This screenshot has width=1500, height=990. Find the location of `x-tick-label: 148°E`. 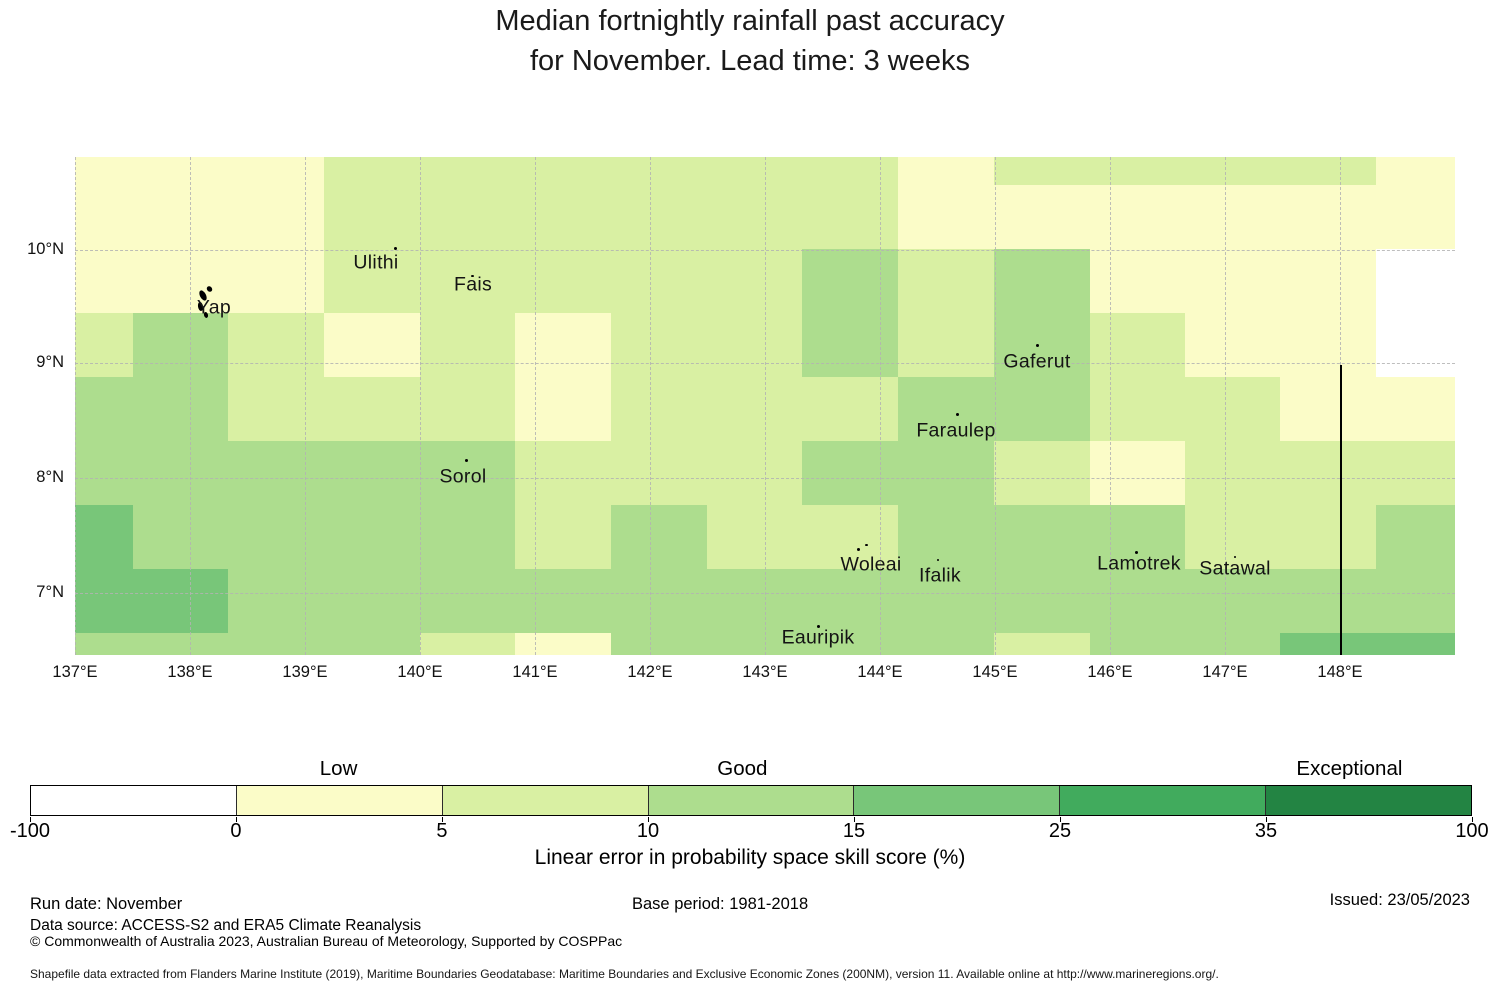

x-tick-label: 148°E is located at coordinates (1340, 672).